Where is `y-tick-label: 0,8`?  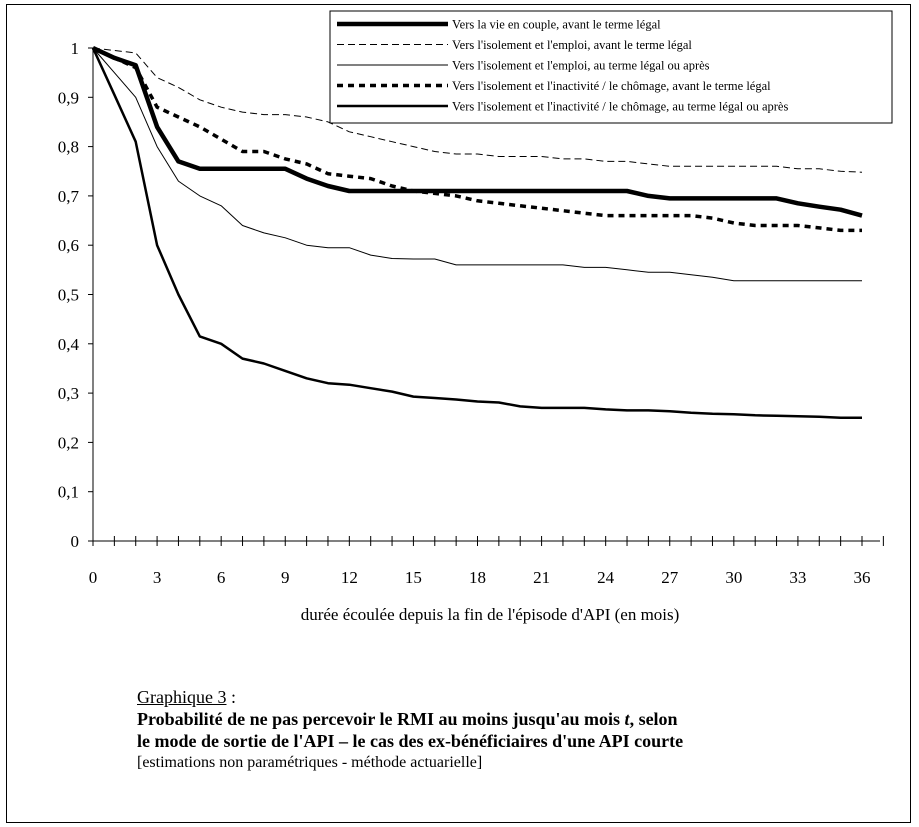 y-tick-label: 0,8 is located at coordinates (68, 147).